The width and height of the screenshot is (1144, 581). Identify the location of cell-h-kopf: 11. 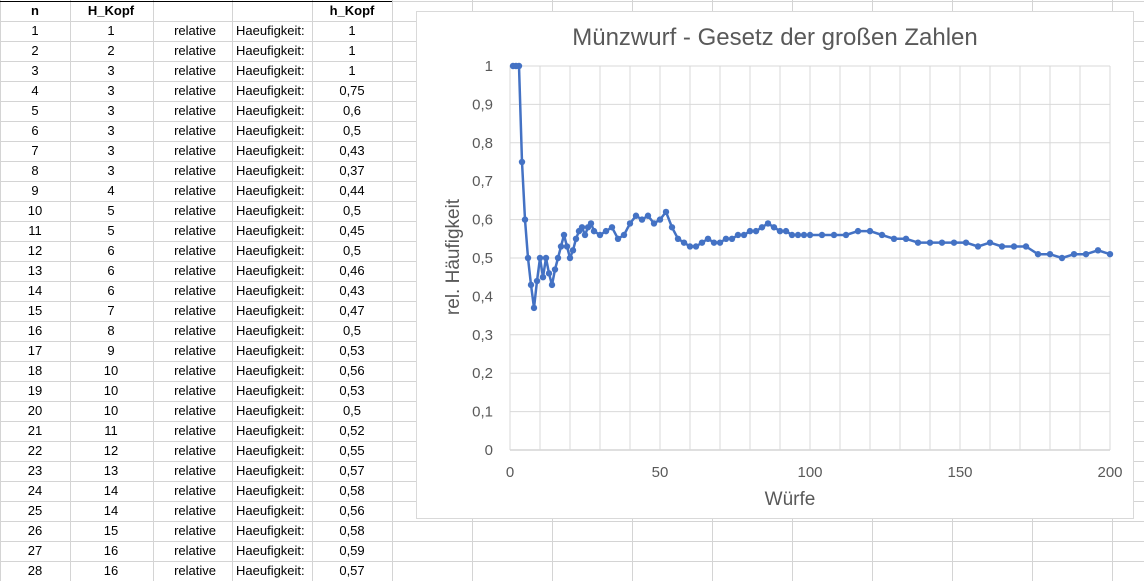
(111, 430).